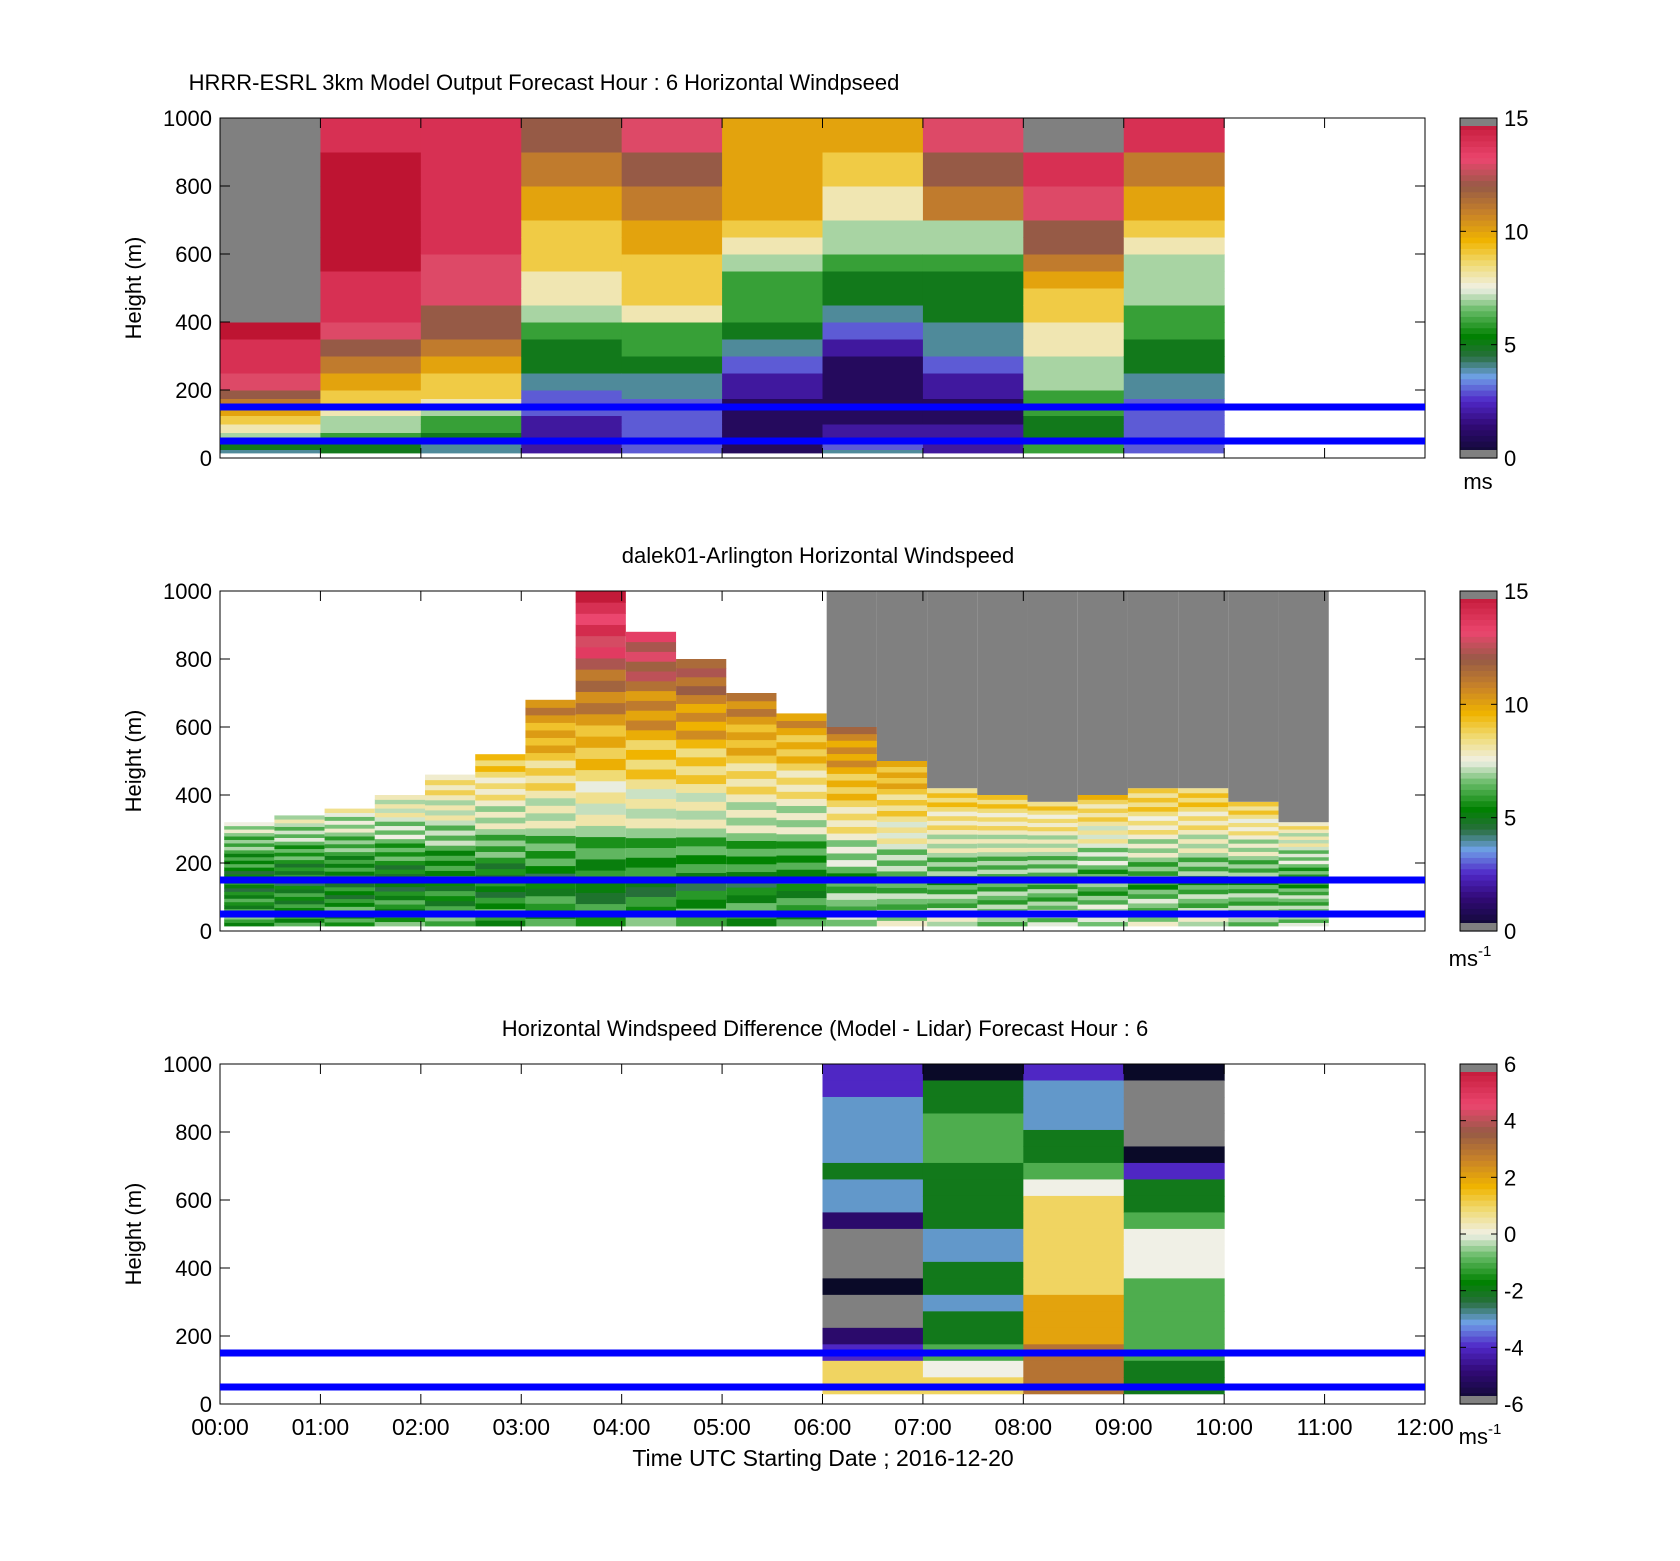 This screenshot has width=1680, height=1561. Describe the element at coordinates (822, 1370) in the screenshot. I see `panel-difference-reference-lines` at that location.